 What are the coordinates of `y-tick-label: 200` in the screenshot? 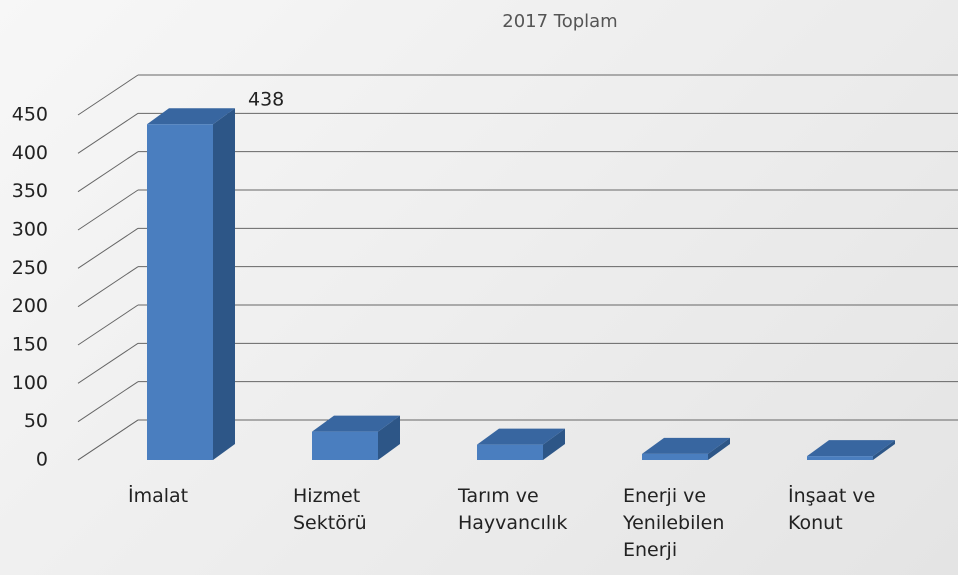 It's located at (30, 306).